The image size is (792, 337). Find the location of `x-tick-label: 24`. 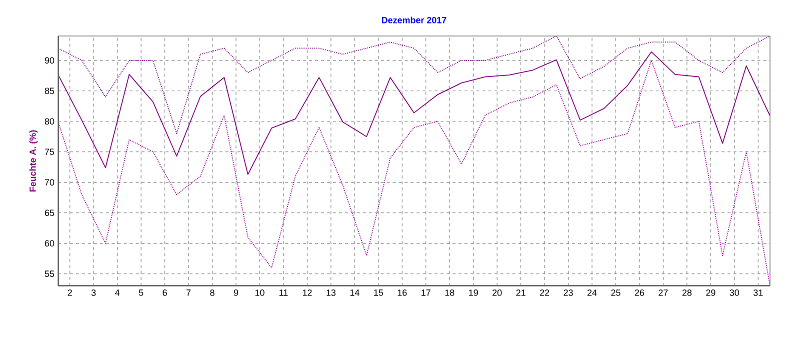

x-tick-label: 24 is located at coordinates (592, 293).